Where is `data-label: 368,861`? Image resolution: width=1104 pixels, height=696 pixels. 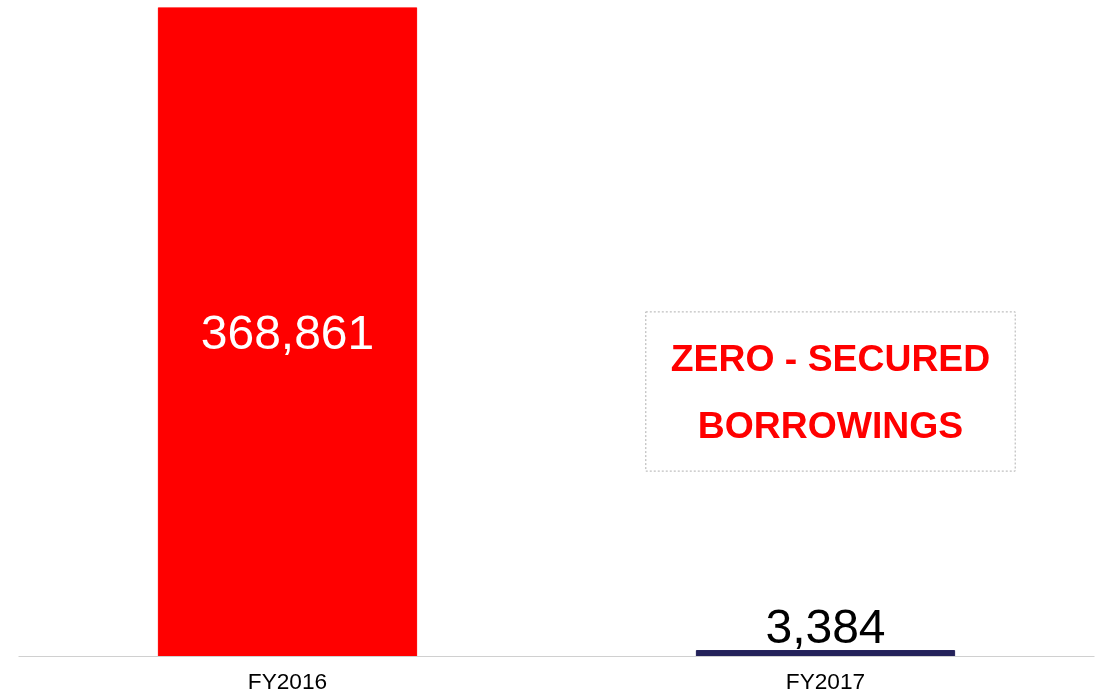
data-label: 368,861 is located at coordinates (287, 332).